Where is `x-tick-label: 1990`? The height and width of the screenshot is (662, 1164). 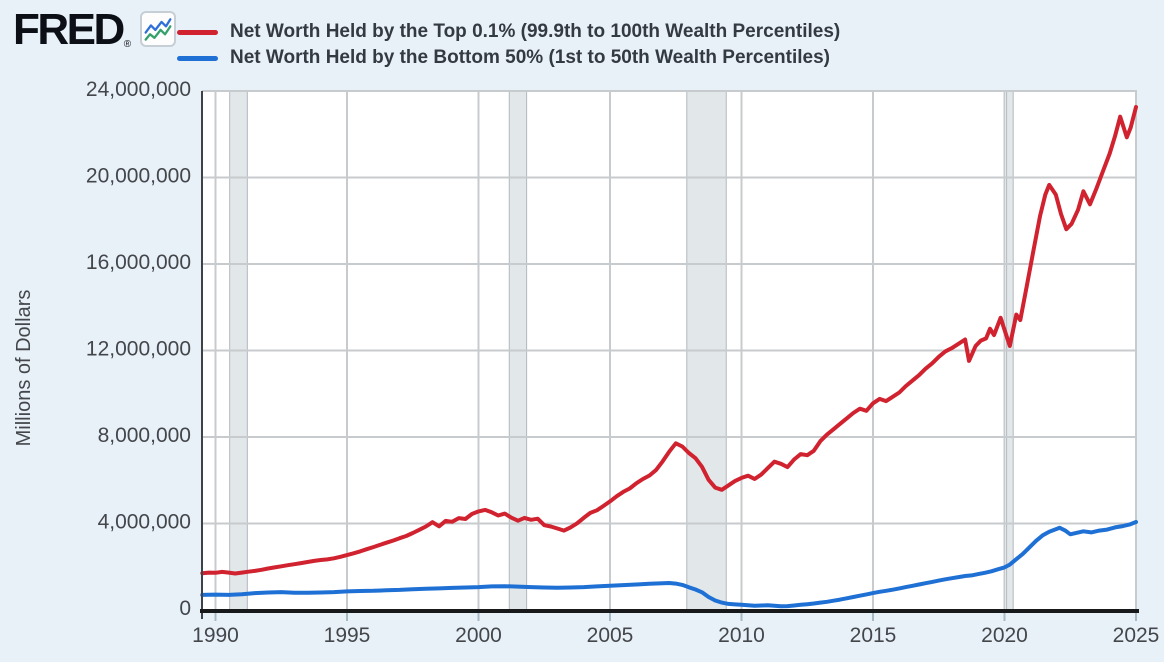 x-tick-label: 1990 is located at coordinates (215, 635).